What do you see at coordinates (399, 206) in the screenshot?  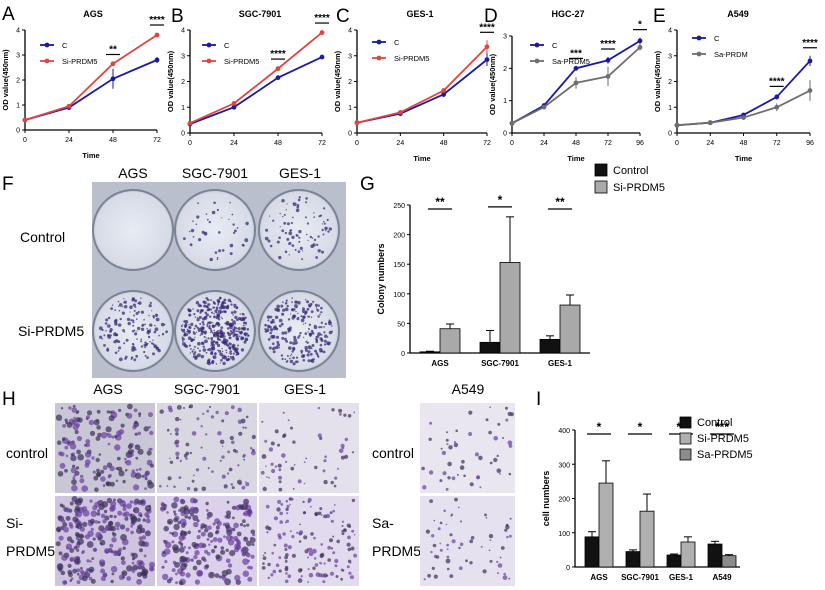 I see `y-tick-label: 250` at bounding box center [399, 206].